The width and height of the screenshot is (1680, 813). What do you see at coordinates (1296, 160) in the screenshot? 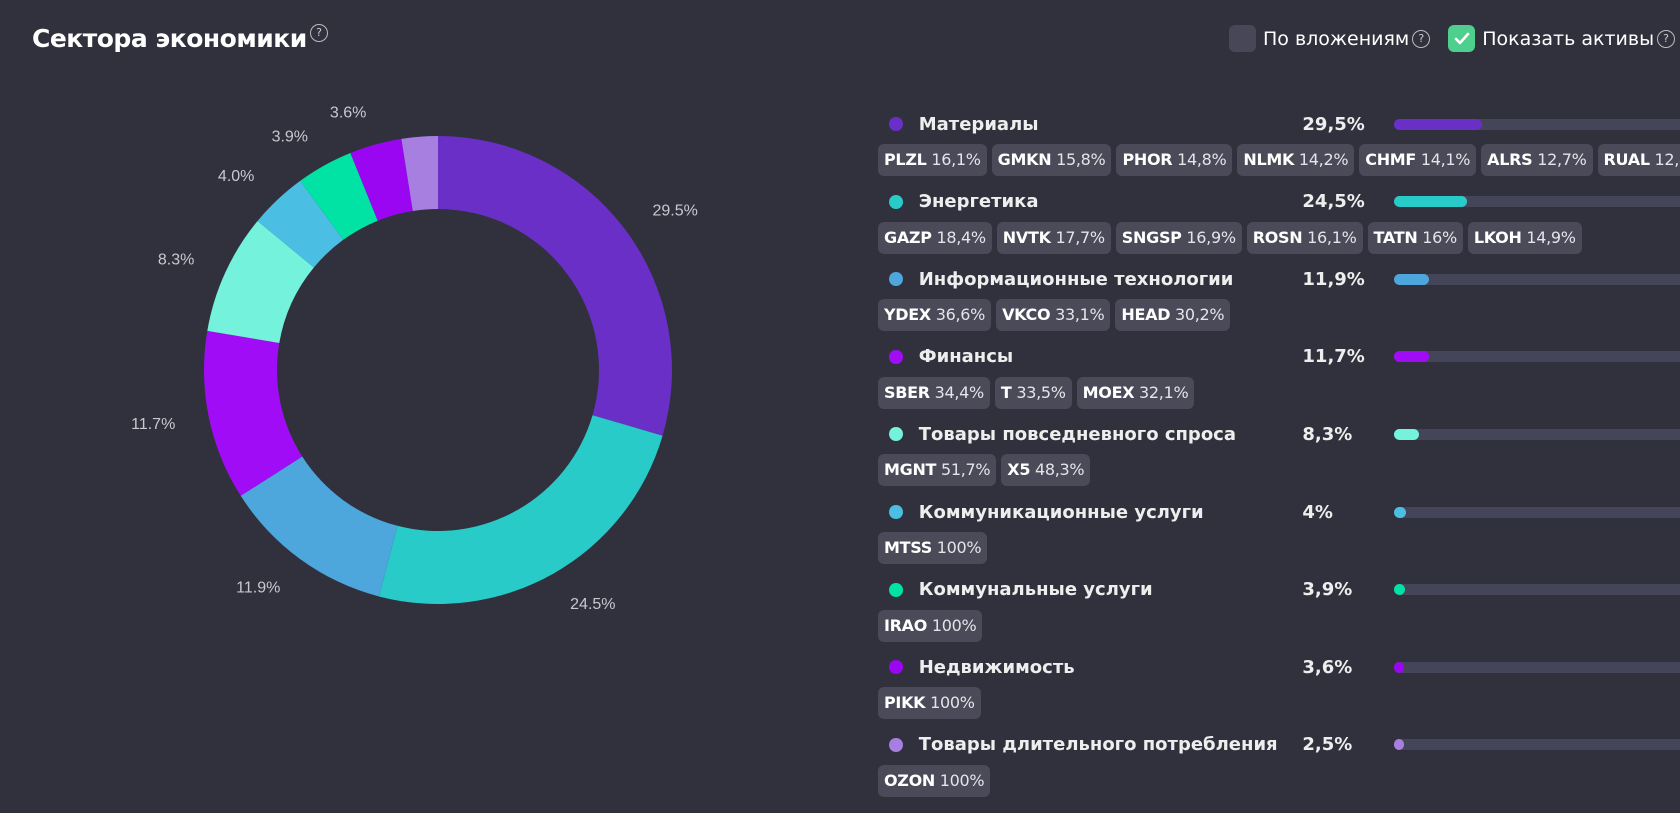
I see `asset-chip: NLMK 14,2%` at bounding box center [1296, 160].